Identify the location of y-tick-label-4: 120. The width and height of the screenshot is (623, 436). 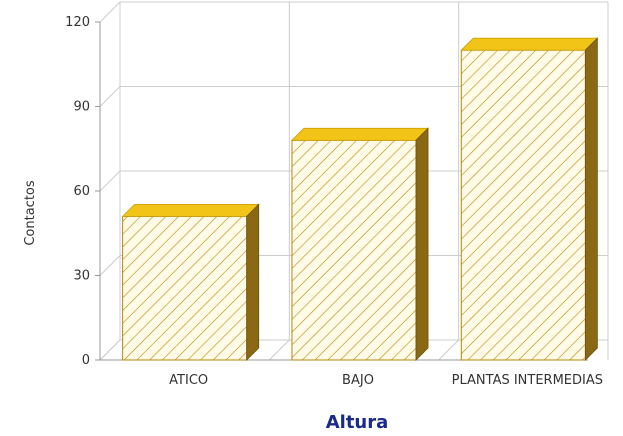
(77, 22).